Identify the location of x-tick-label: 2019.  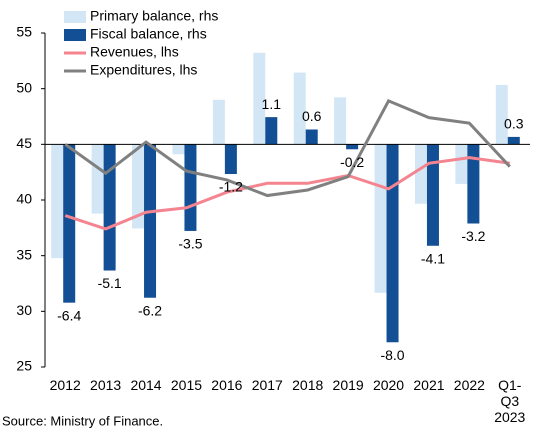
(348, 385).